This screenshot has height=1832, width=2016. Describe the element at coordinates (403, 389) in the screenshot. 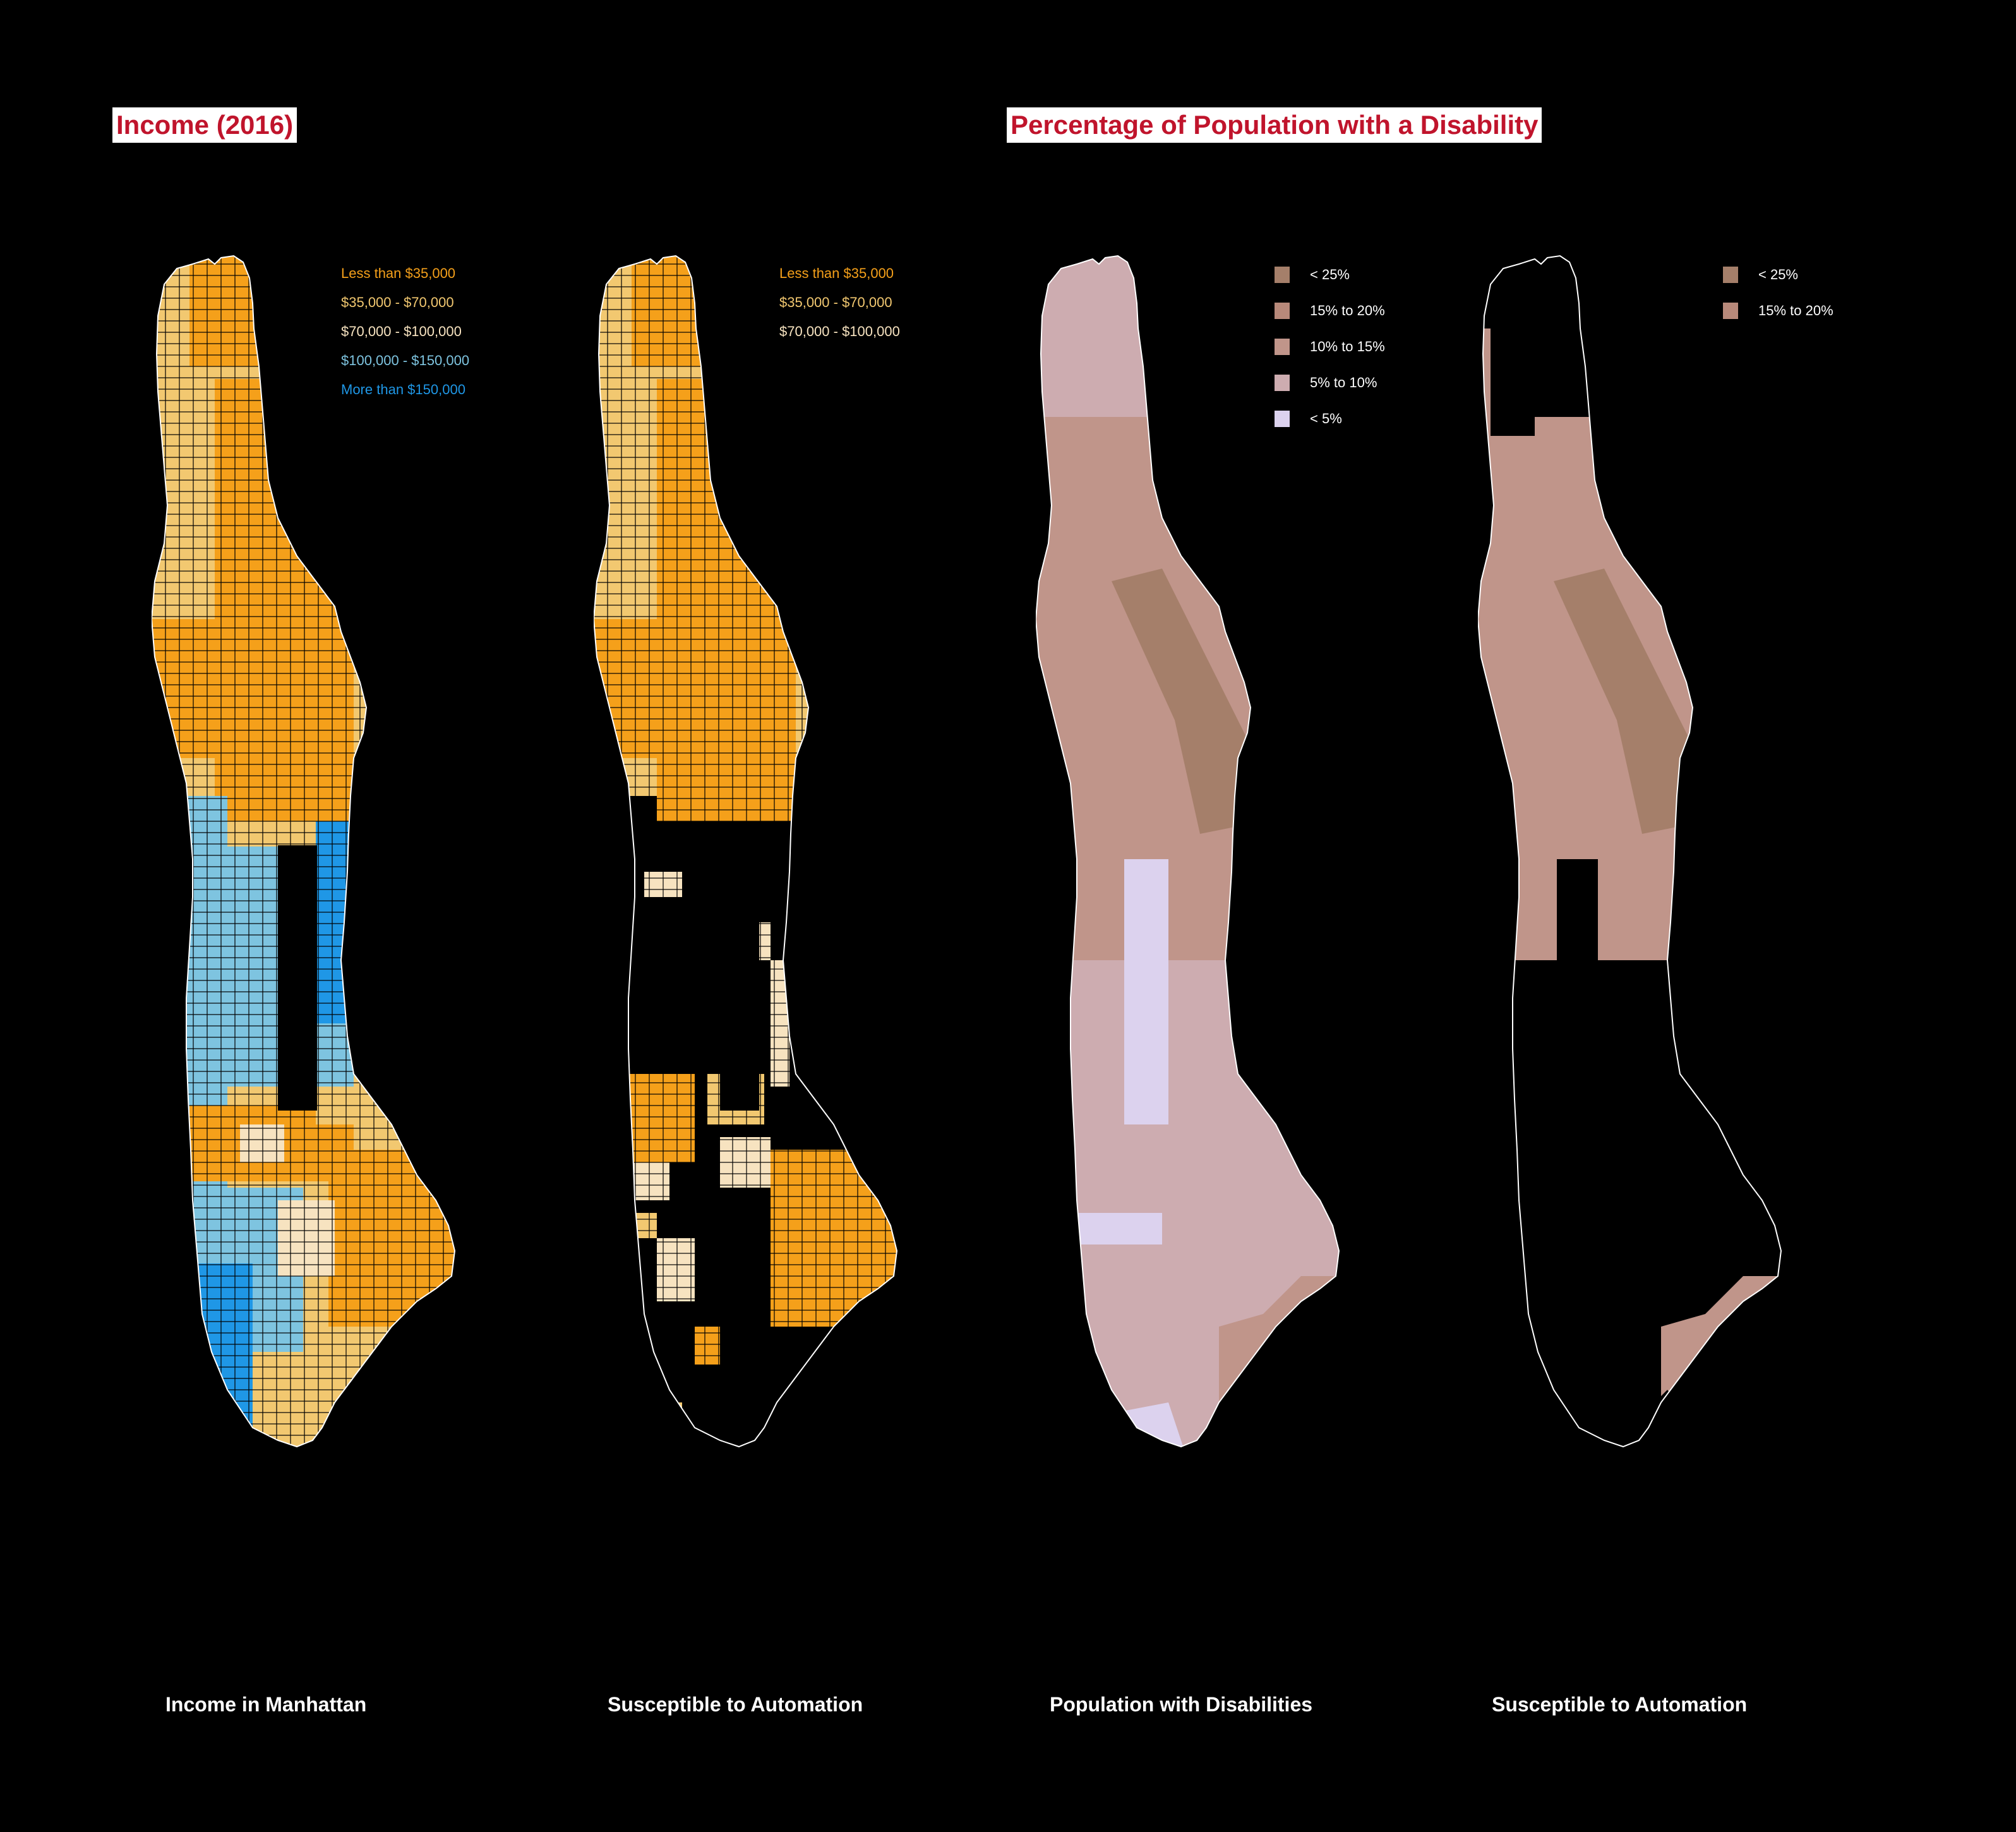

I see `legend-item-over-150k: More than $150,000` at that location.